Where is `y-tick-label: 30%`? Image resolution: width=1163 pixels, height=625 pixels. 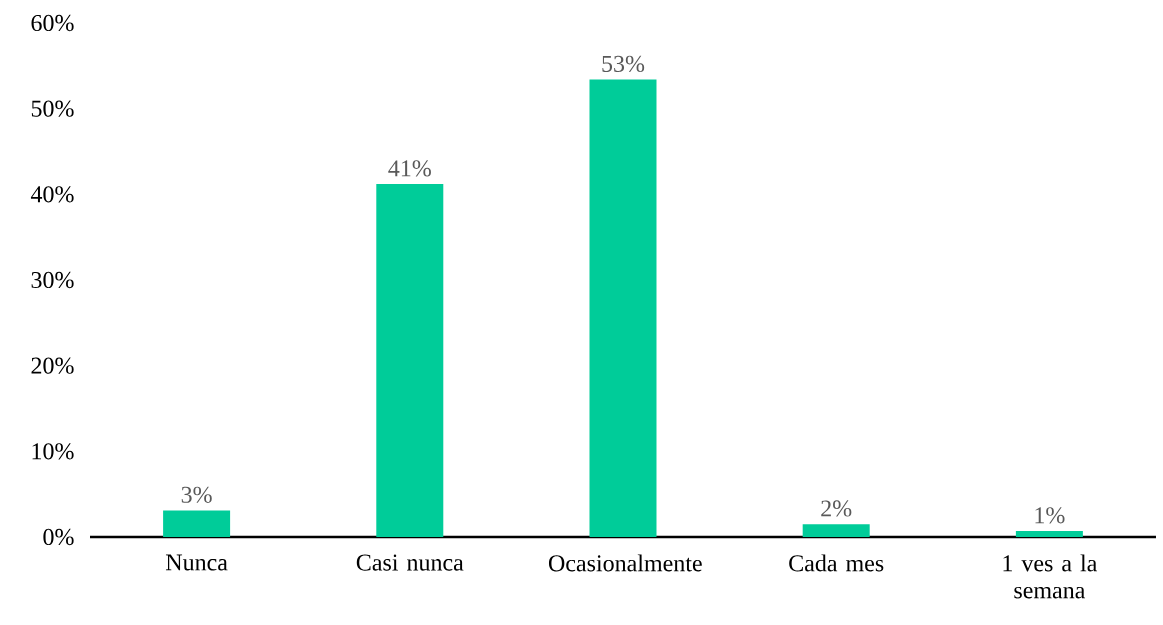
y-tick-label: 30% is located at coordinates (52, 280).